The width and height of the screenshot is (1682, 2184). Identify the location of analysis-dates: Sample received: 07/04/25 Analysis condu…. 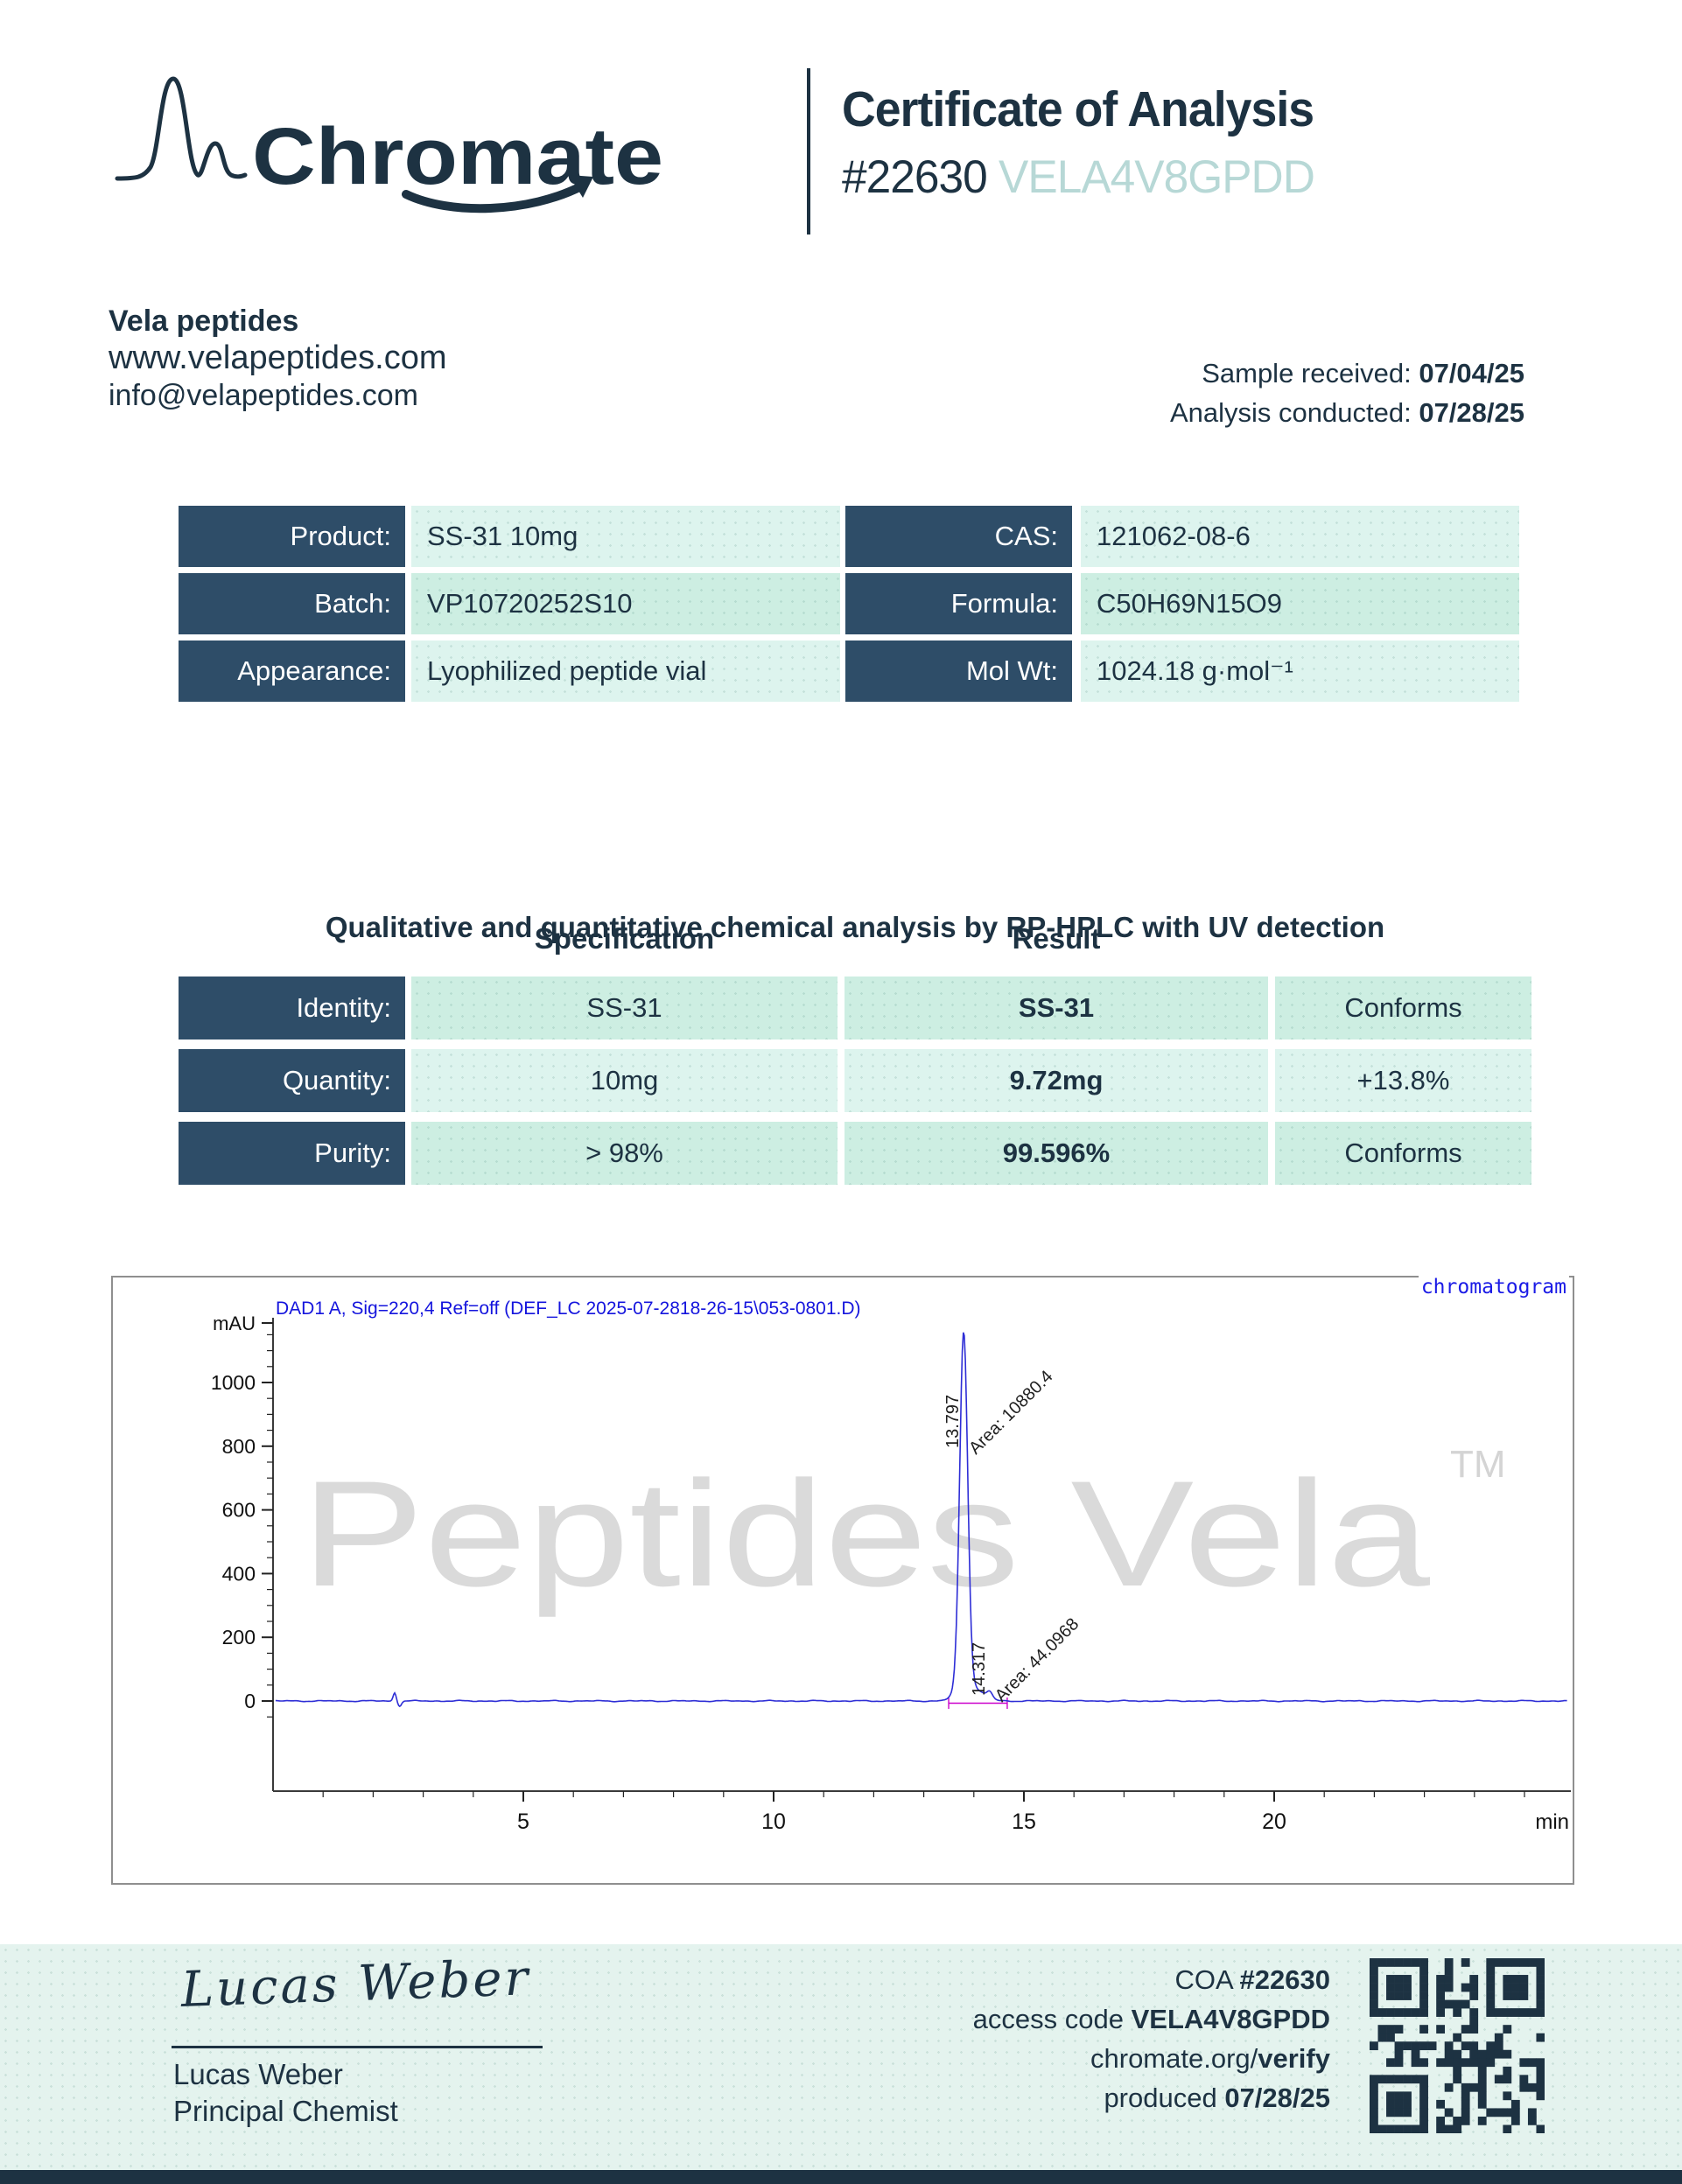
(1347, 393).